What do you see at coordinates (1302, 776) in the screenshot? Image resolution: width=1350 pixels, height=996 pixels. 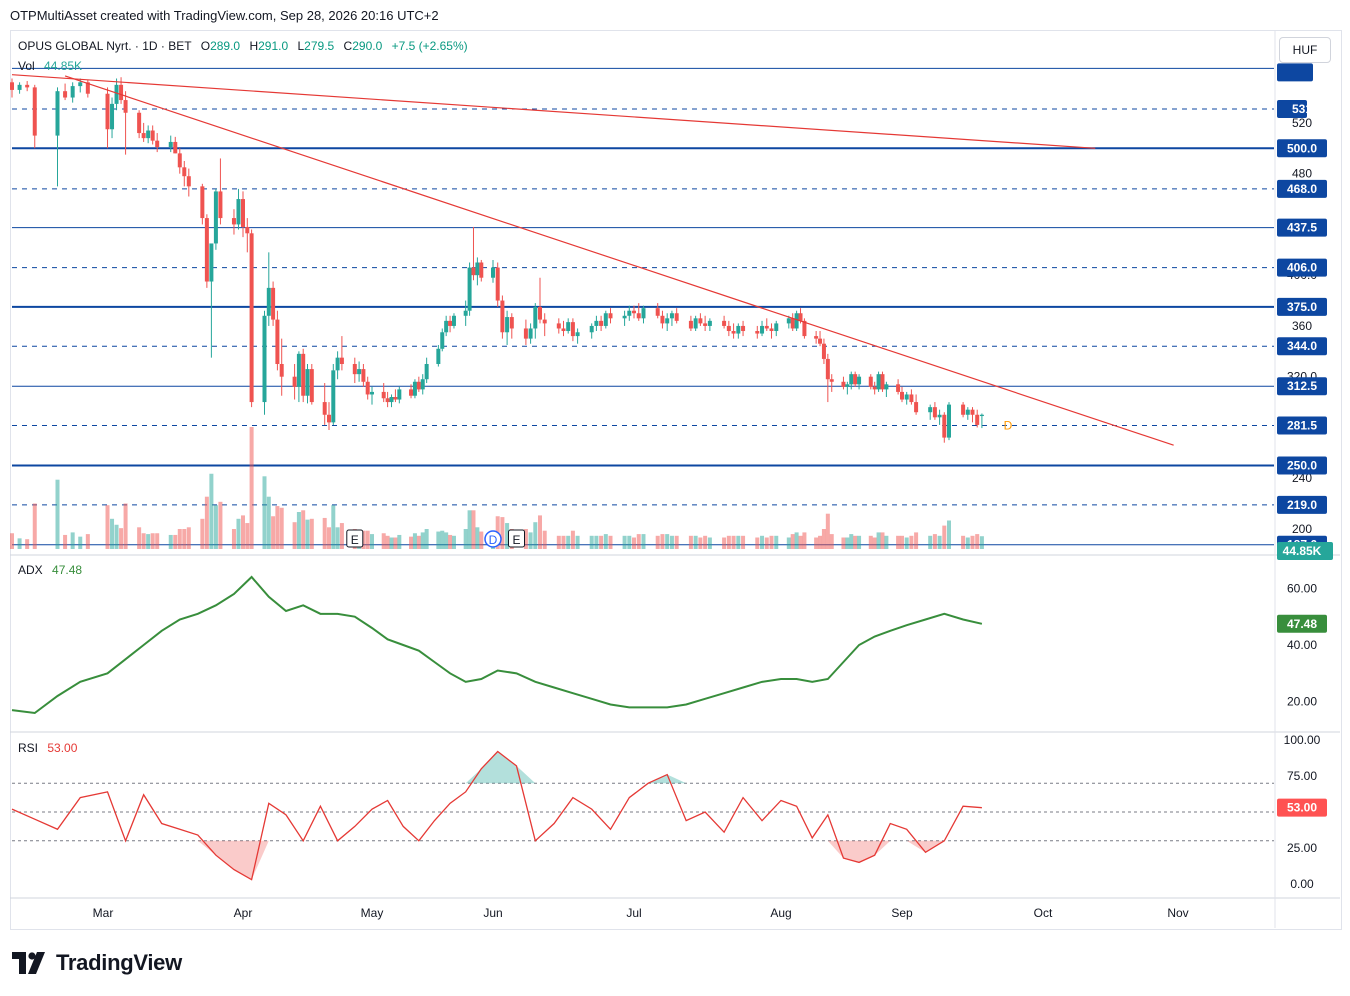 I see `rsi-tick-label: 75.00` at bounding box center [1302, 776].